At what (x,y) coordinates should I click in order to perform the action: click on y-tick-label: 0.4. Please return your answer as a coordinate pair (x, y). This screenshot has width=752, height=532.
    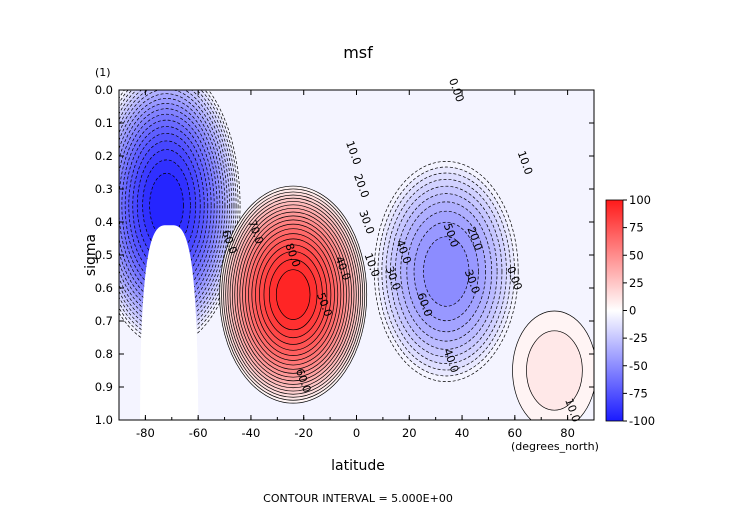
    Looking at the image, I should click on (104, 222).